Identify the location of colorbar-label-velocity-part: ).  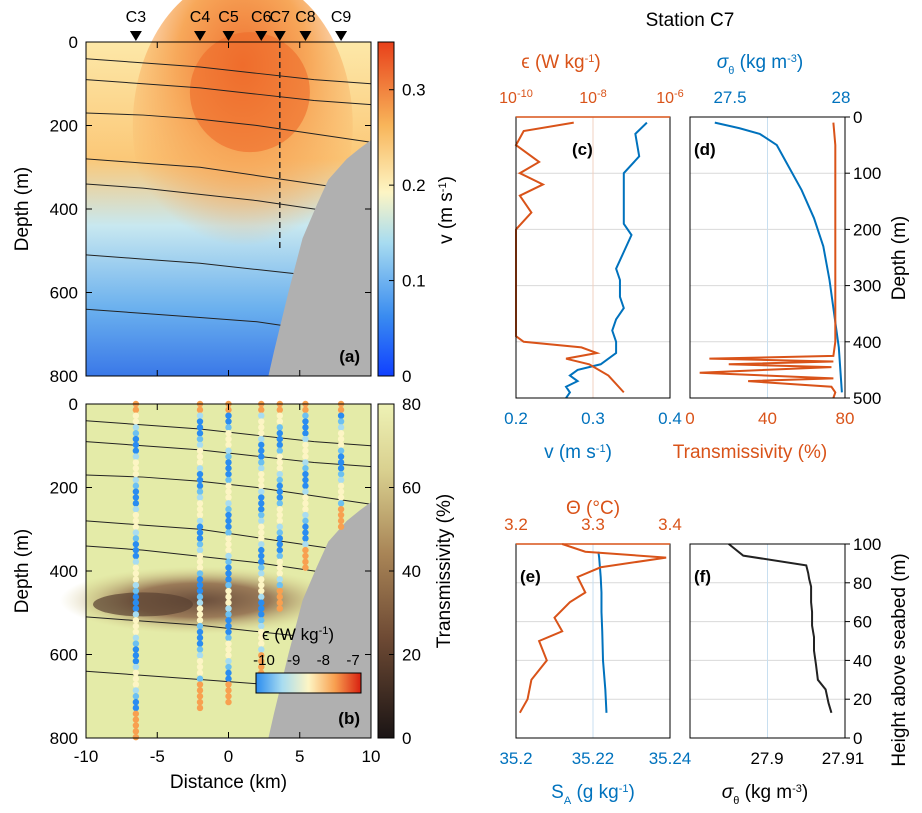
(446, 179).